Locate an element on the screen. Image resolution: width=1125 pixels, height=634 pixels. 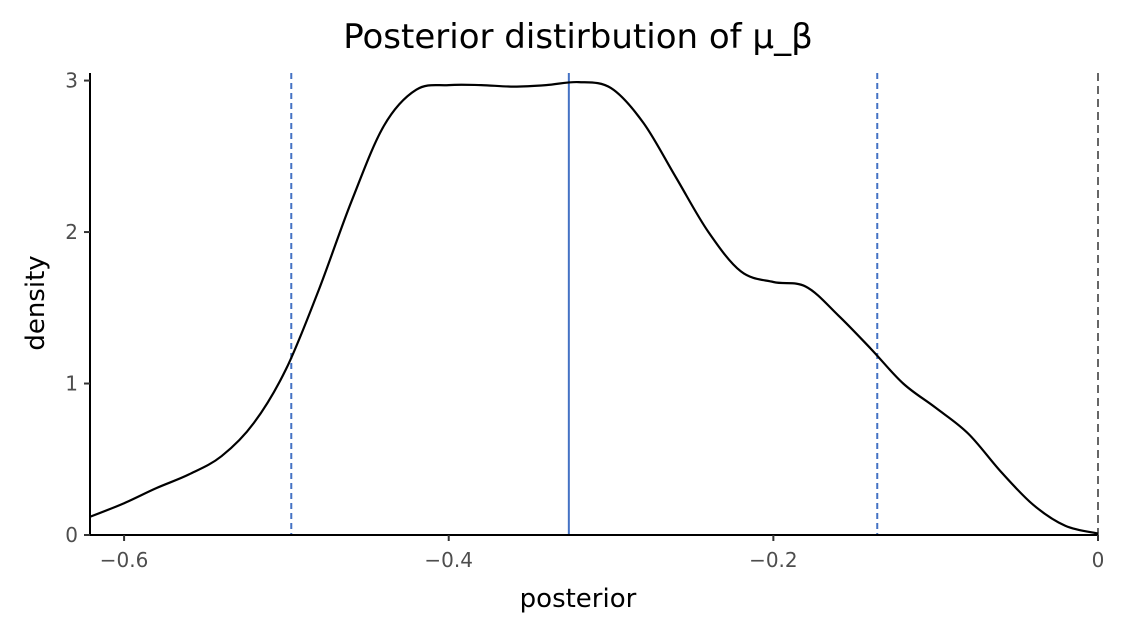
x-axis-title: posterior is located at coordinates (578, 599).